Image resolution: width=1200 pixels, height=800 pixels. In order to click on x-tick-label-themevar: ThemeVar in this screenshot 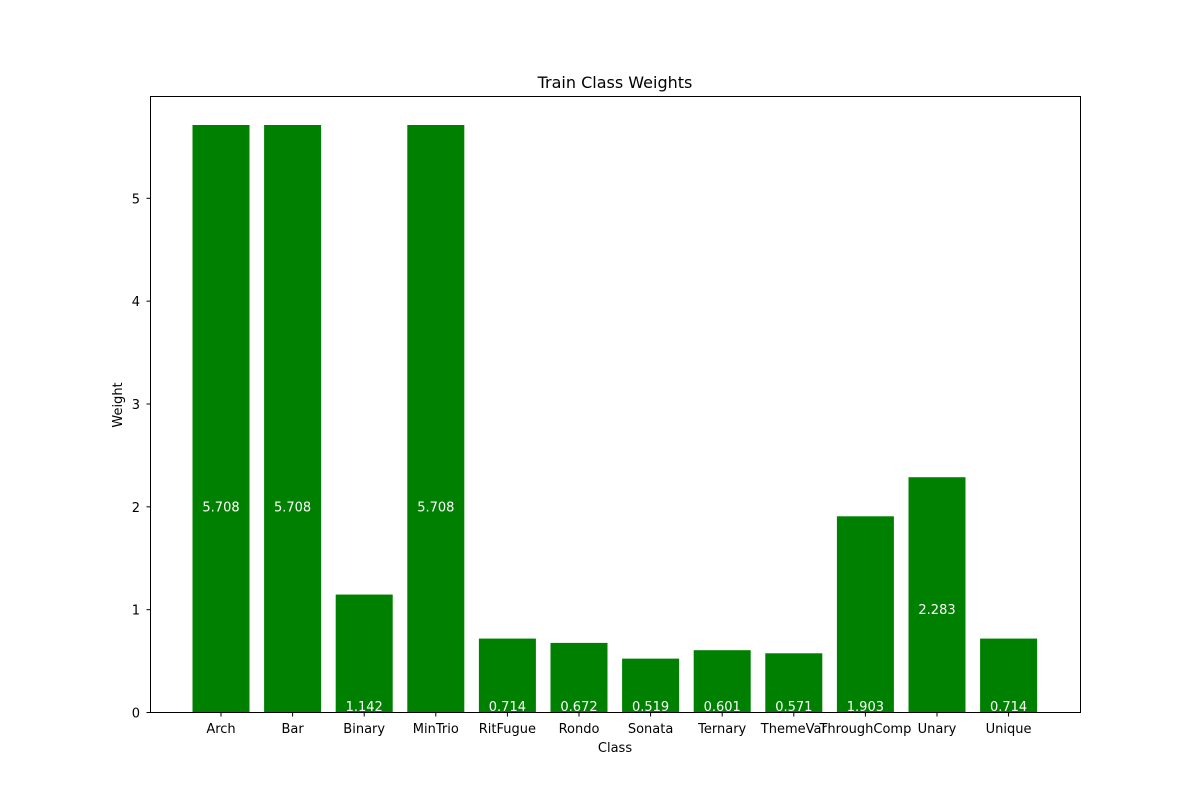, I will do `click(794, 729)`.